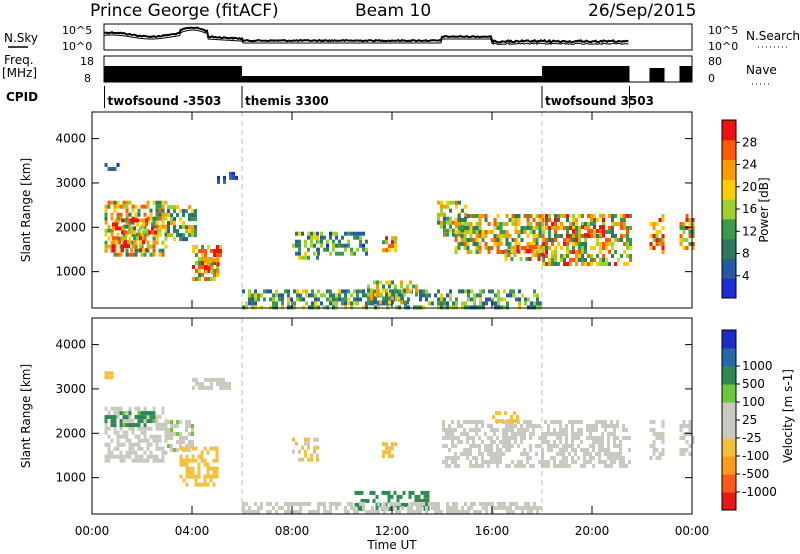  What do you see at coordinates (723, 30) in the screenshot?
I see `noise-right-tick-top: 10^5` at bounding box center [723, 30].